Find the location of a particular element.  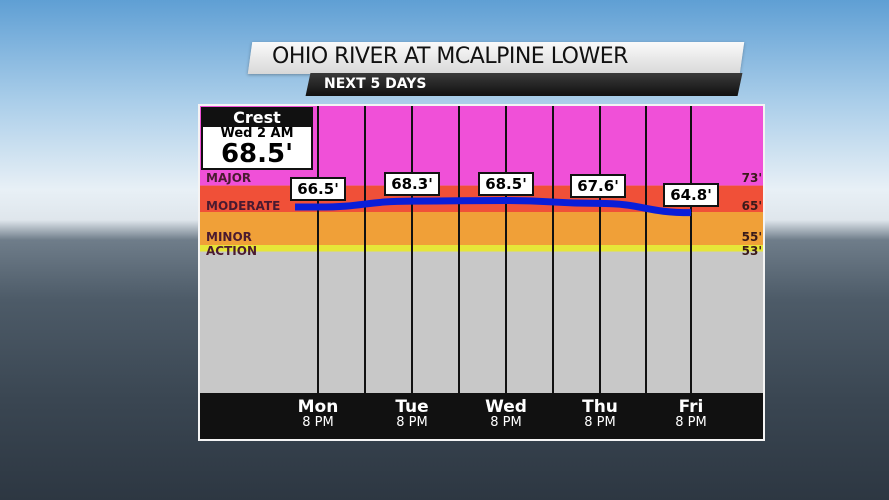

value-label-wed: 68.5' is located at coordinates (506, 184).